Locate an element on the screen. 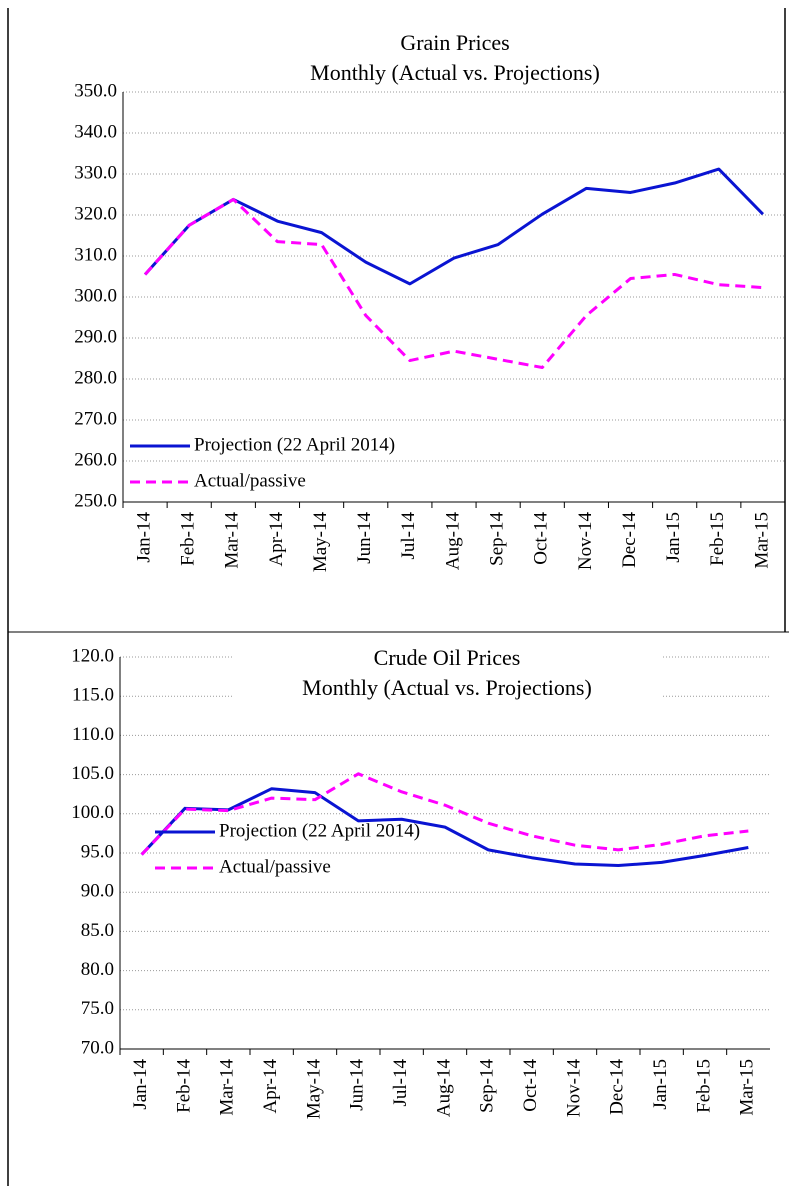  title-background is located at coordinates (447, 675).